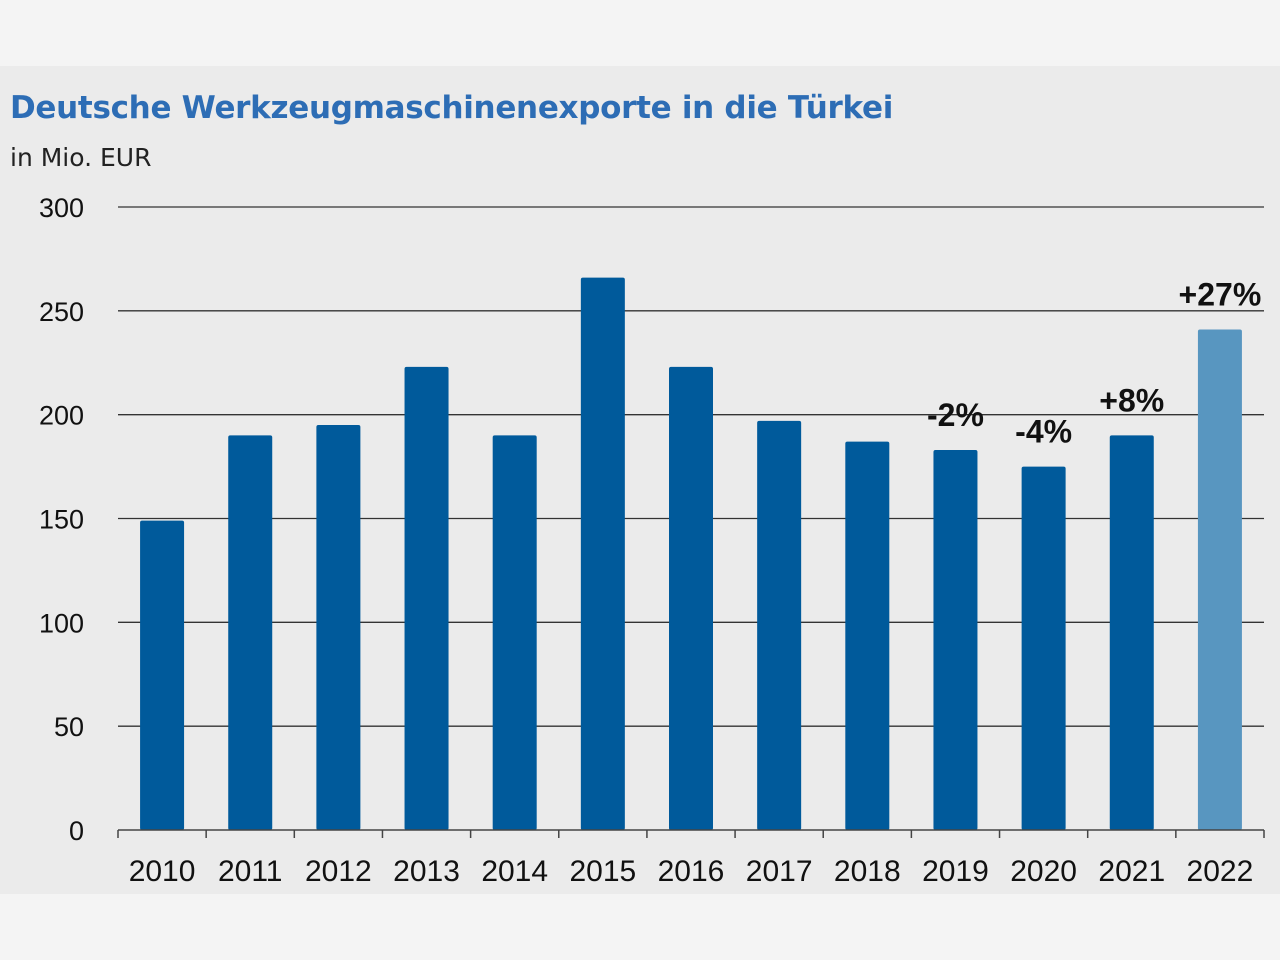 This screenshot has width=1280, height=960. I want to click on x-tick-label: 2011, so click(250, 871).